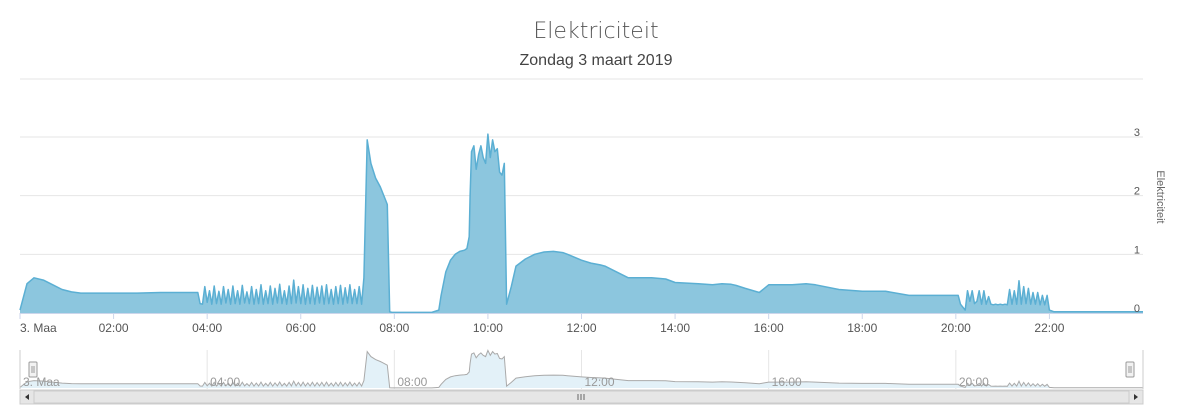 This screenshot has height=416, width=1184. Describe the element at coordinates (301, 328) in the screenshot. I see `x-tick-label: 06:00` at that location.